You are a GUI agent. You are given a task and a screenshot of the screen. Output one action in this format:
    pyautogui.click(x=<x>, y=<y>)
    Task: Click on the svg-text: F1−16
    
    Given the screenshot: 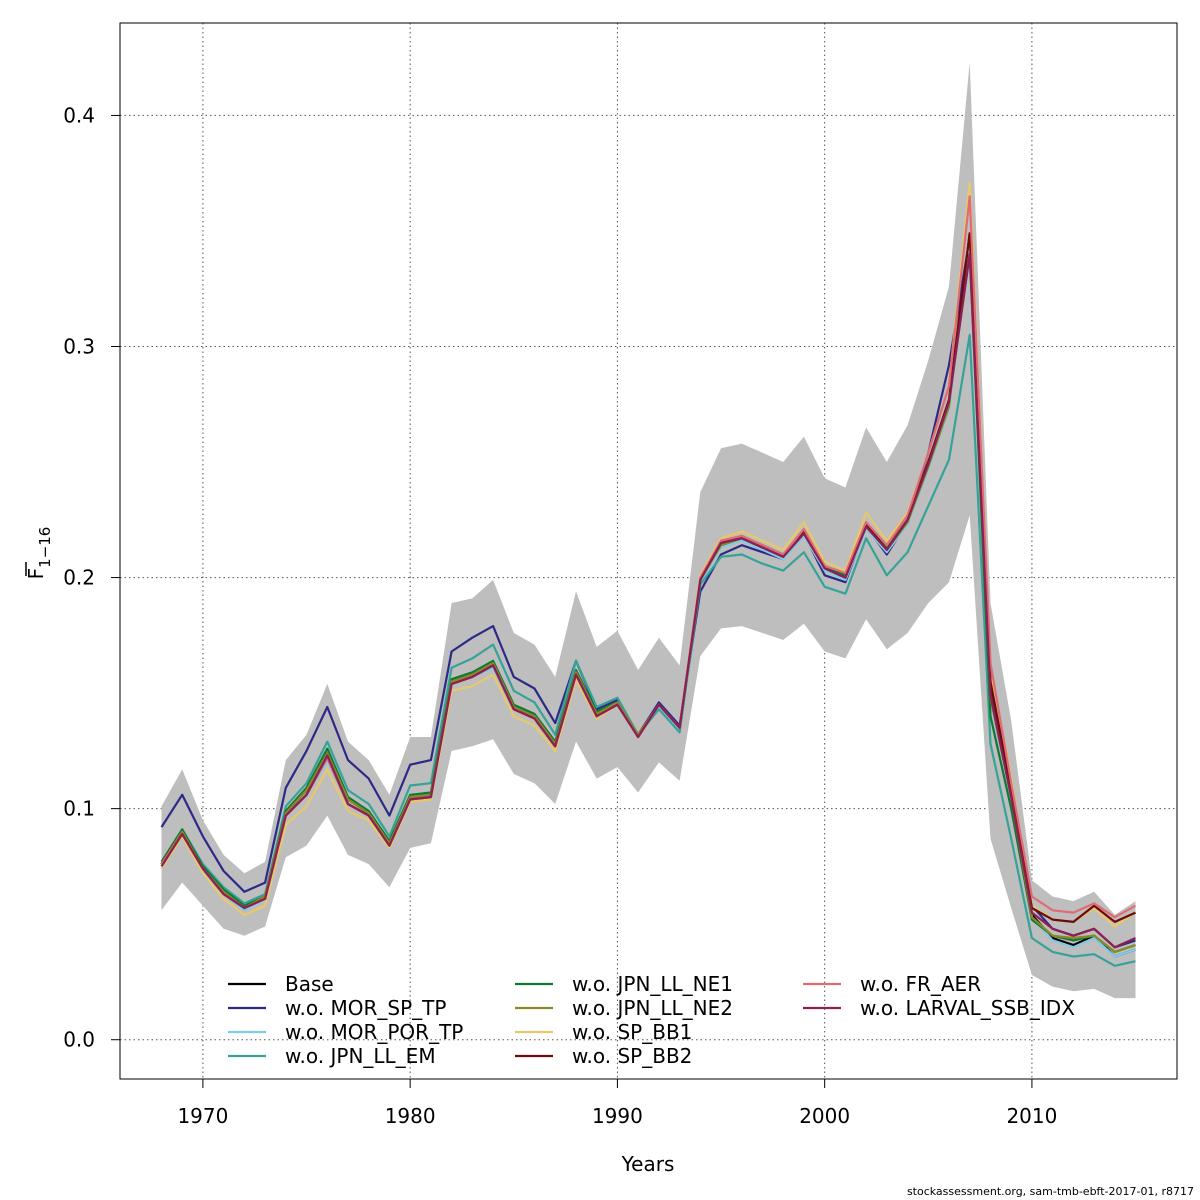 What is the action you would take?
    pyautogui.click(x=39, y=553)
    